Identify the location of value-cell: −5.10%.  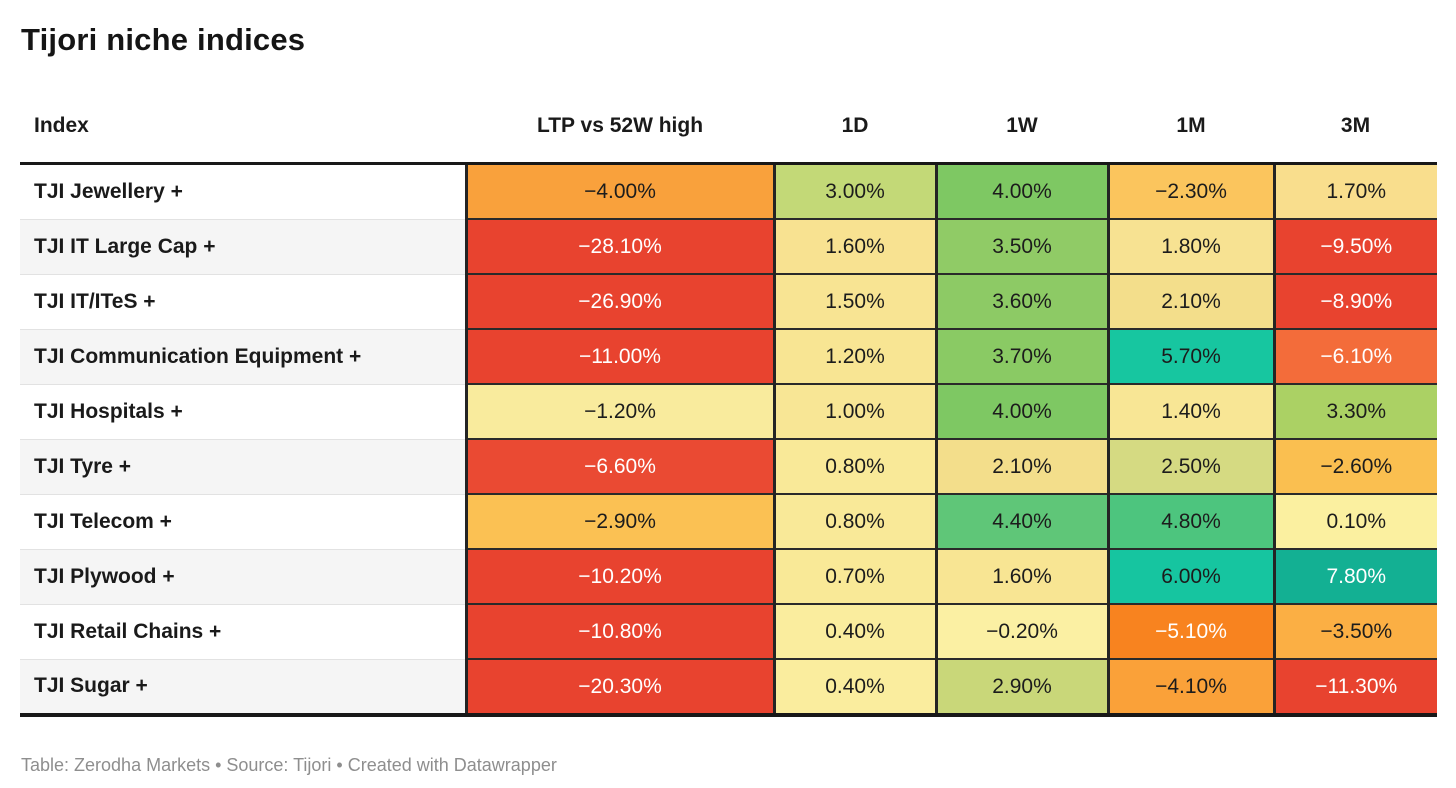
(1190, 631).